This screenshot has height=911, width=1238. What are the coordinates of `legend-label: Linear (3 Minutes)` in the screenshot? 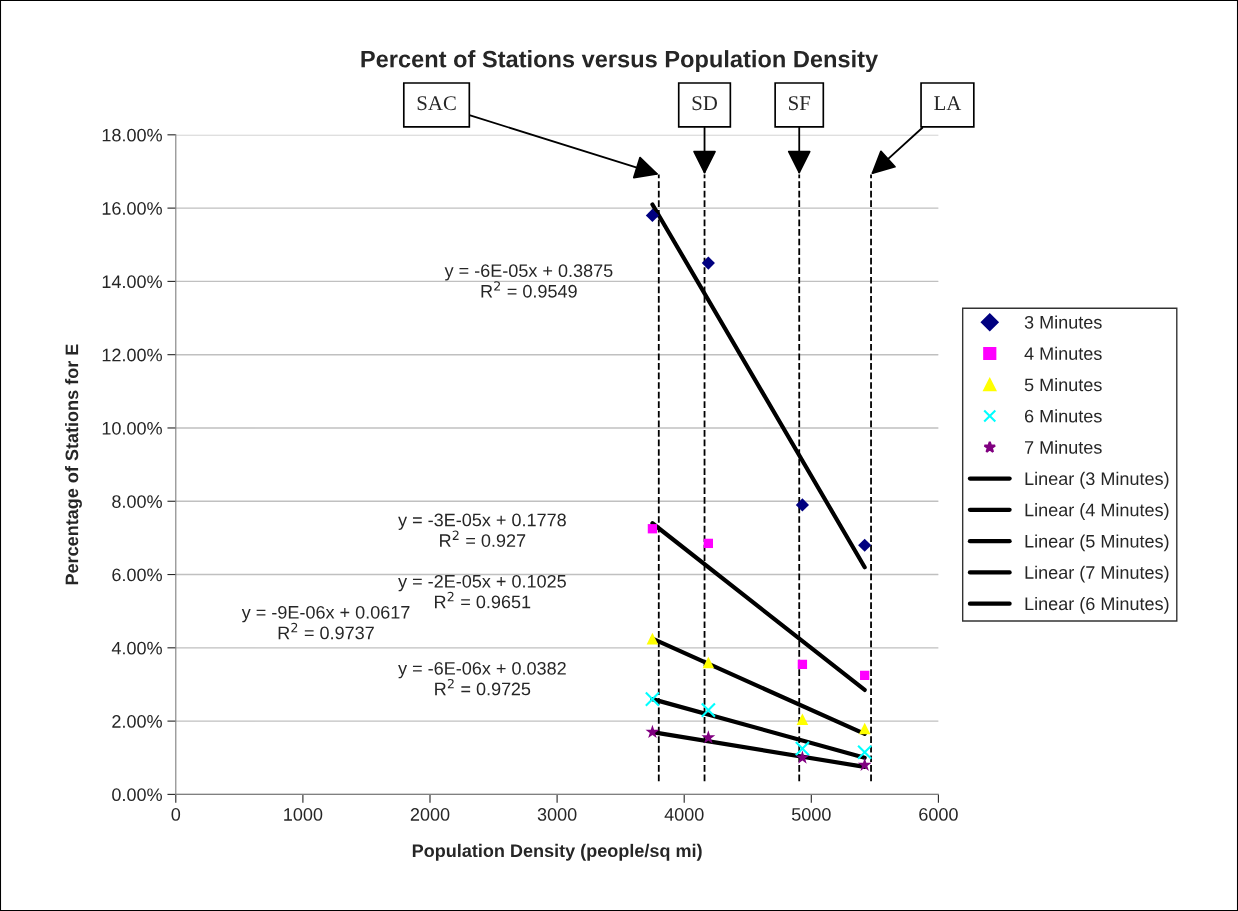 It's located at (1097, 480).